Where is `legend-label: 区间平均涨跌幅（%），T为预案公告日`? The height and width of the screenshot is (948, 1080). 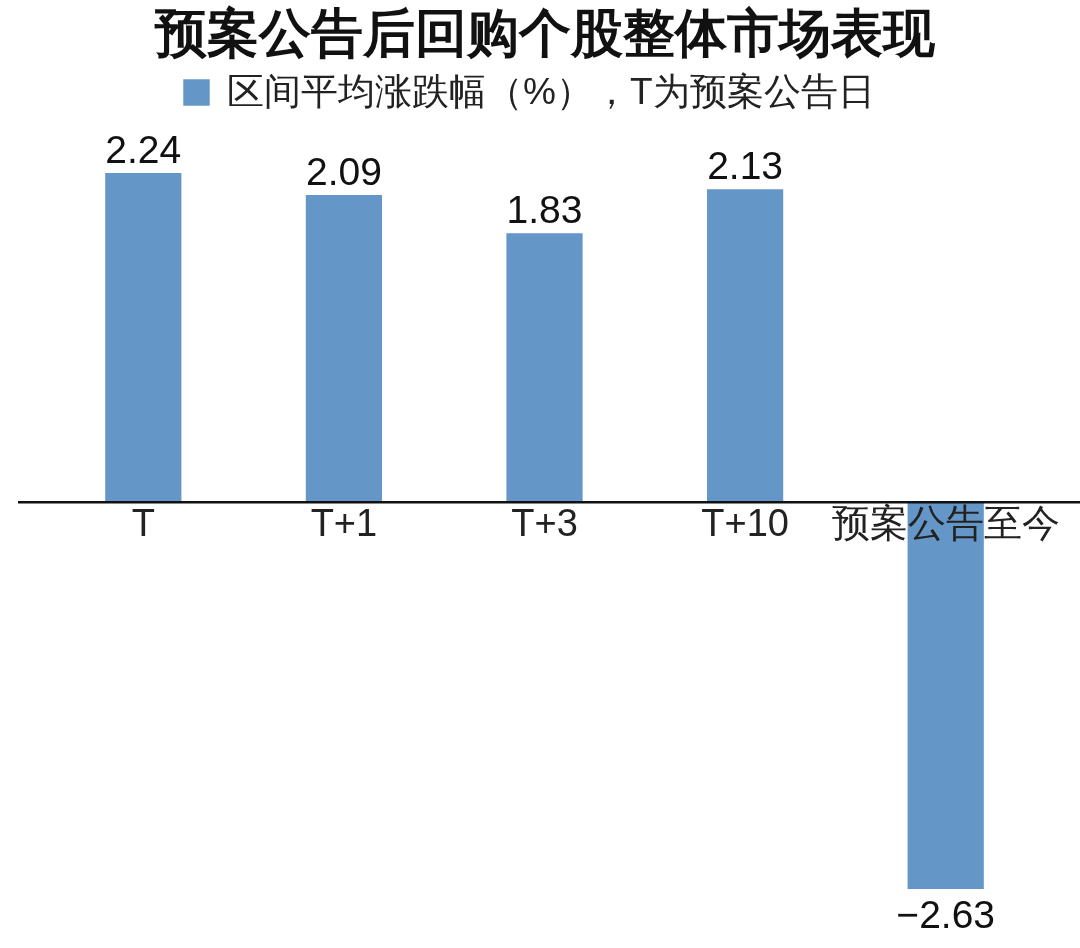
legend-label: 区间平均涨跌幅（%），T为预案公告日 is located at coordinates (551, 91).